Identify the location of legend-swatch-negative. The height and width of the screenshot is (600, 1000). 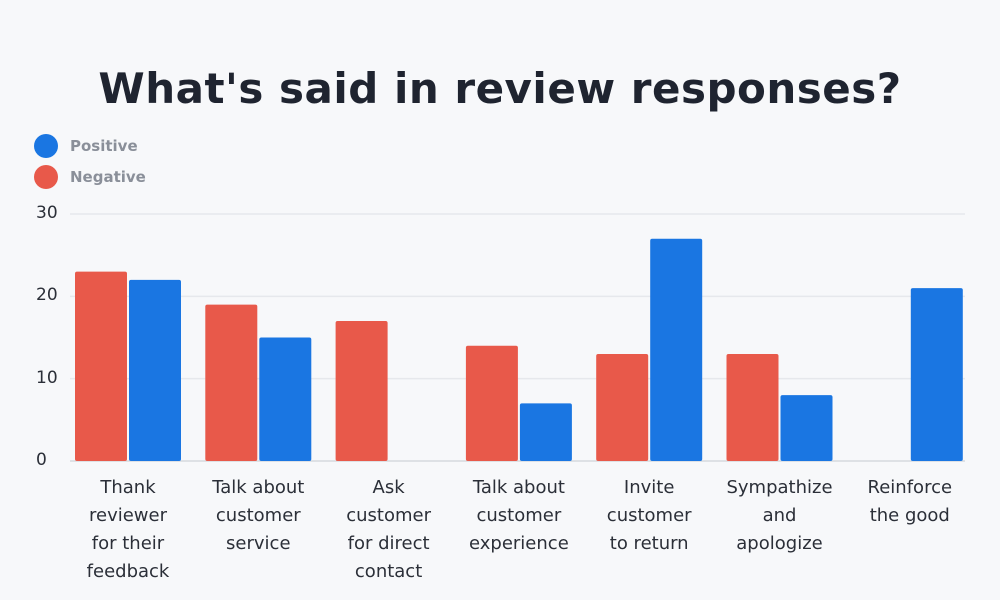
(46, 176).